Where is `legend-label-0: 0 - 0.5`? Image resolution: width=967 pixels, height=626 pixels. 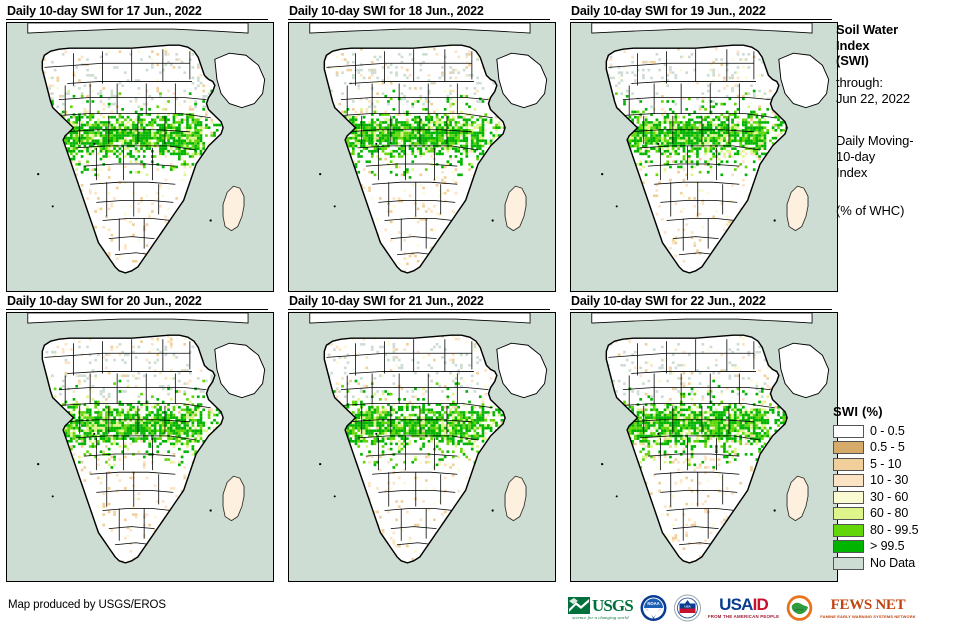 legend-label-0: 0 - 0.5 is located at coordinates (887, 430).